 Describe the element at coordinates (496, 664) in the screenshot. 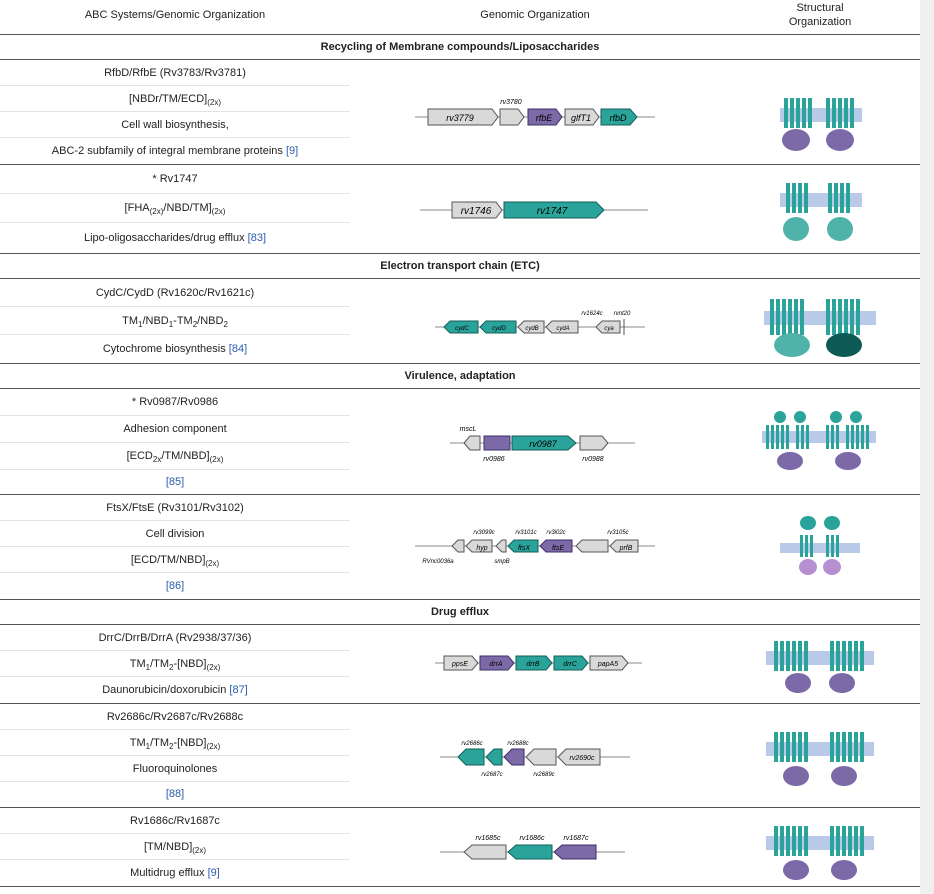

I see `gene-label: drrA` at that location.